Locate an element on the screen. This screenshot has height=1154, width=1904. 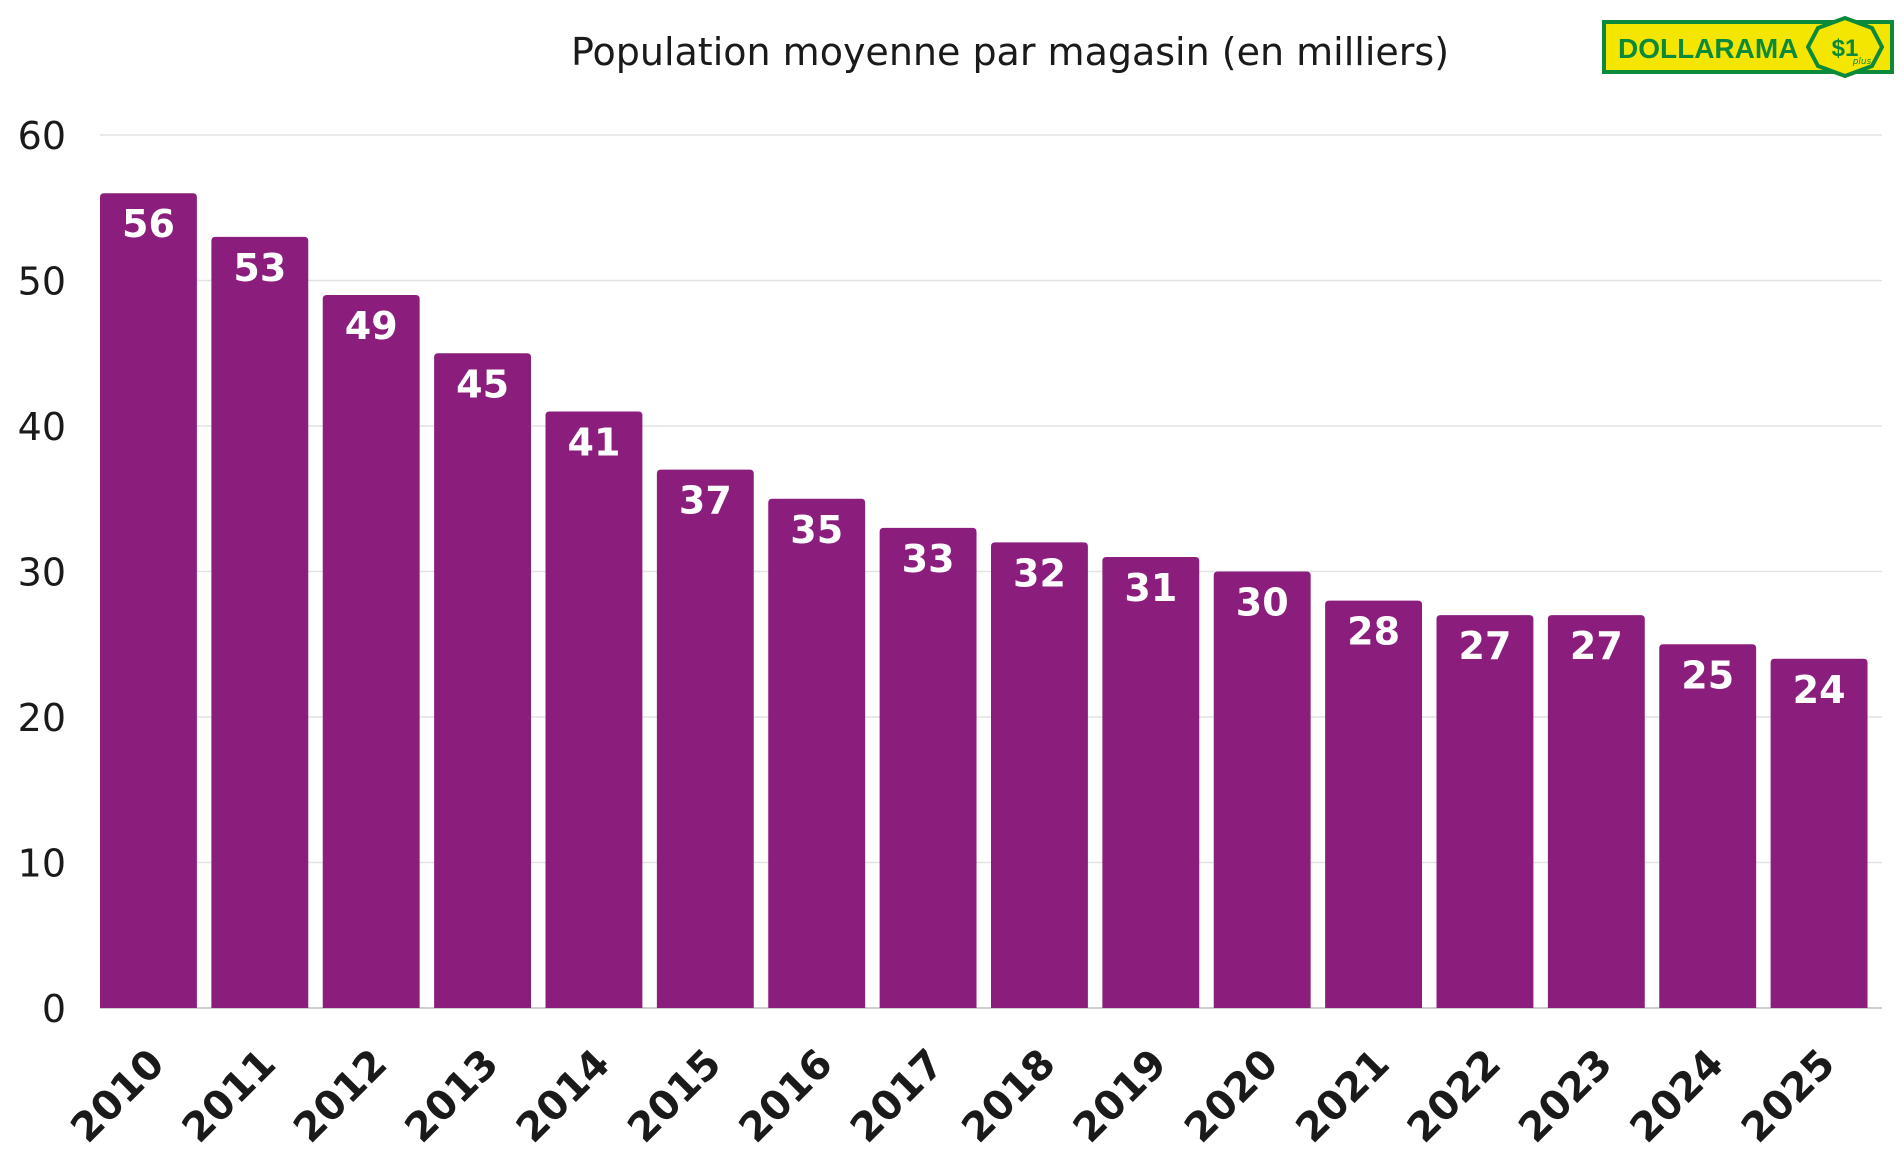
logo-badge-small-text: plus is located at coordinates (1862, 62).